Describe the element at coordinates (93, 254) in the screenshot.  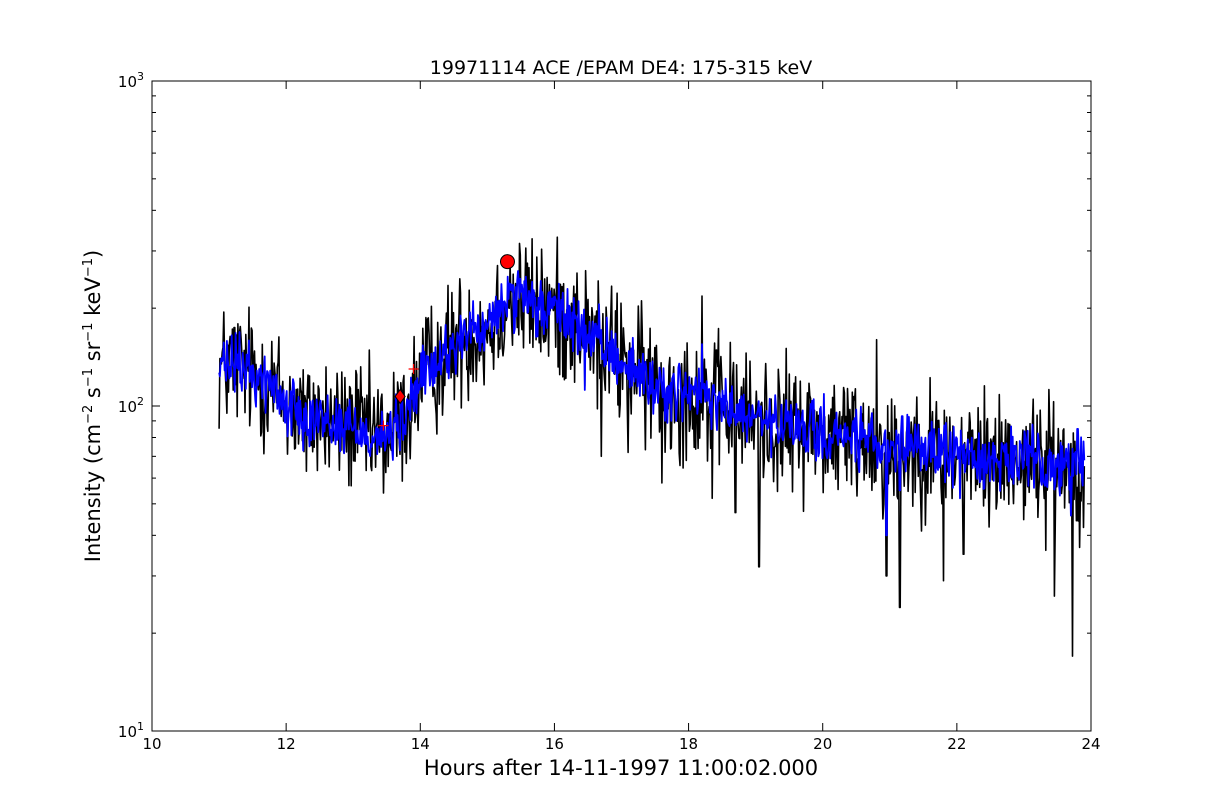
I see `y-label-suffix: )` at that location.